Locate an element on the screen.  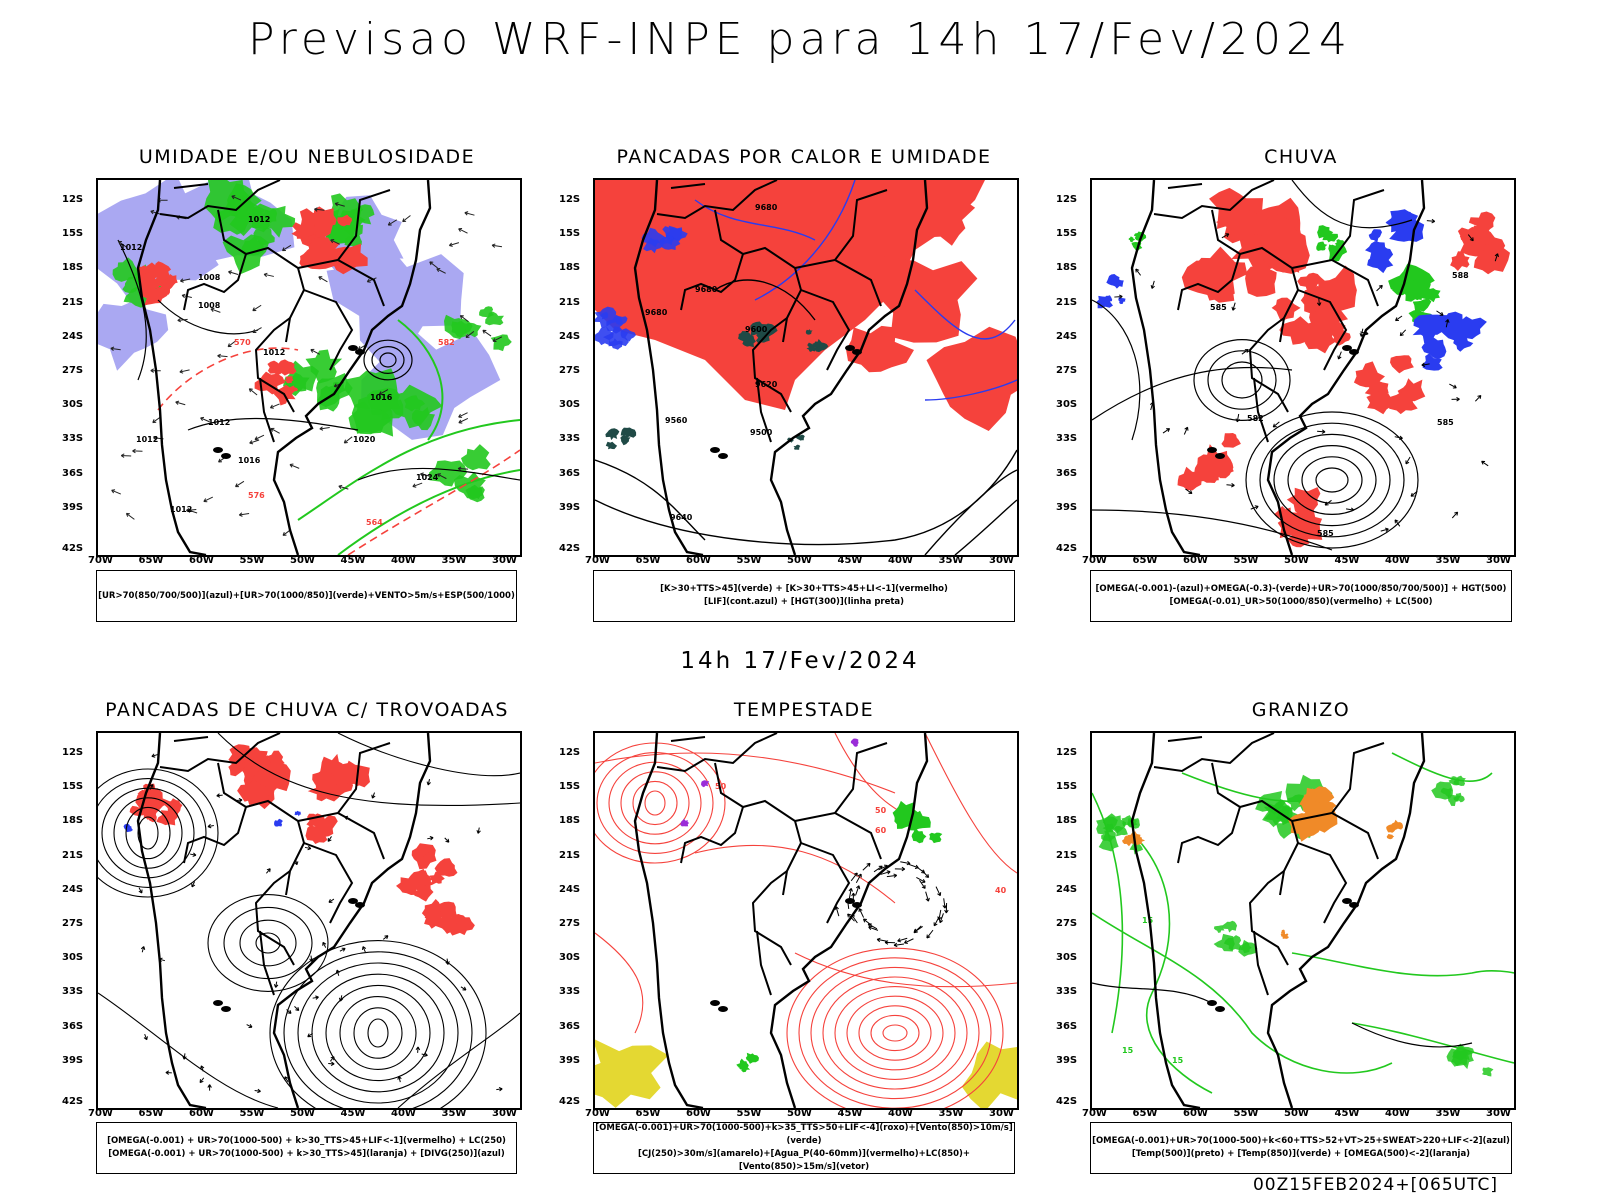
latitude-label: 21S is located at coordinates (570, 302).